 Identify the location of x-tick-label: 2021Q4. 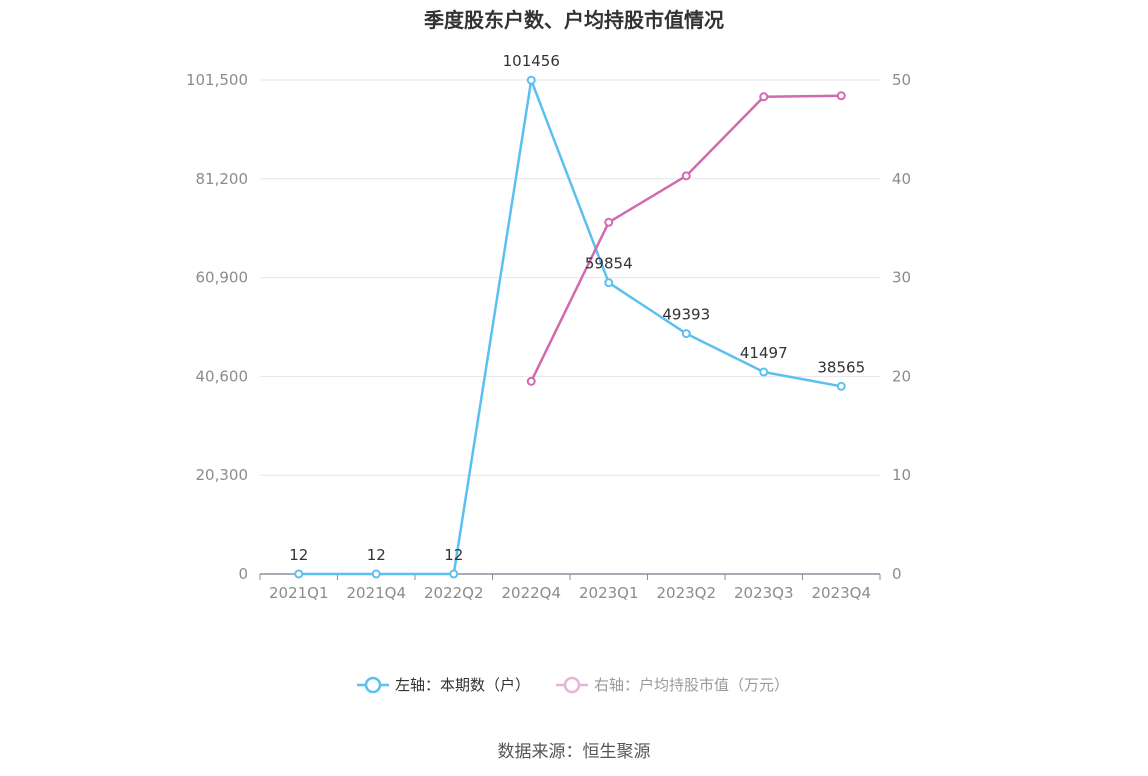
(376, 593).